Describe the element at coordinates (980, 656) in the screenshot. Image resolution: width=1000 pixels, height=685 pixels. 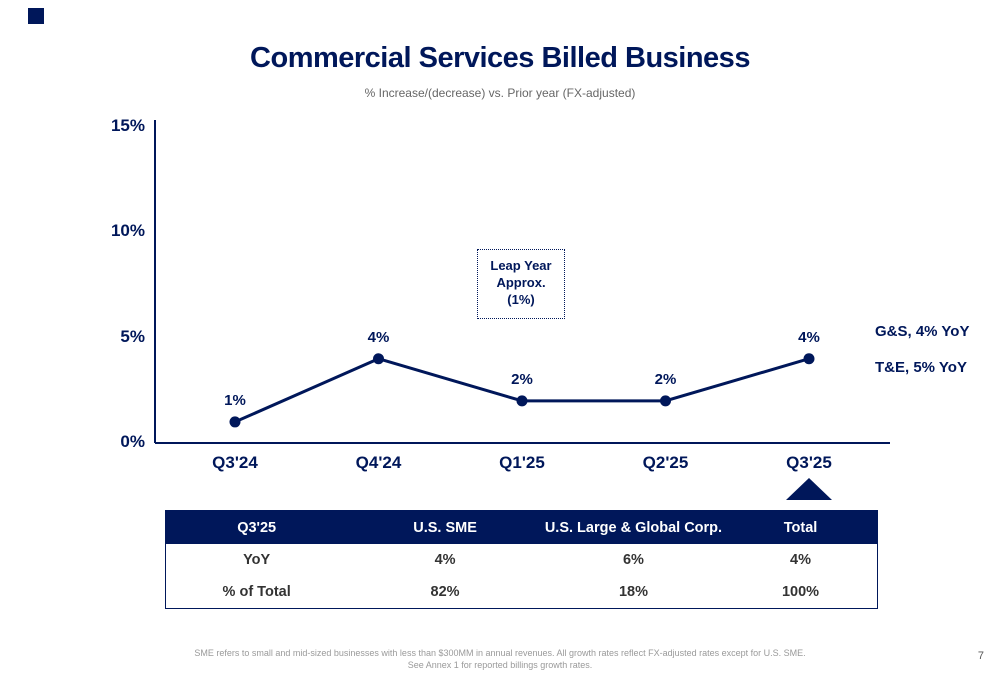
I see `page-number: 7` at that location.